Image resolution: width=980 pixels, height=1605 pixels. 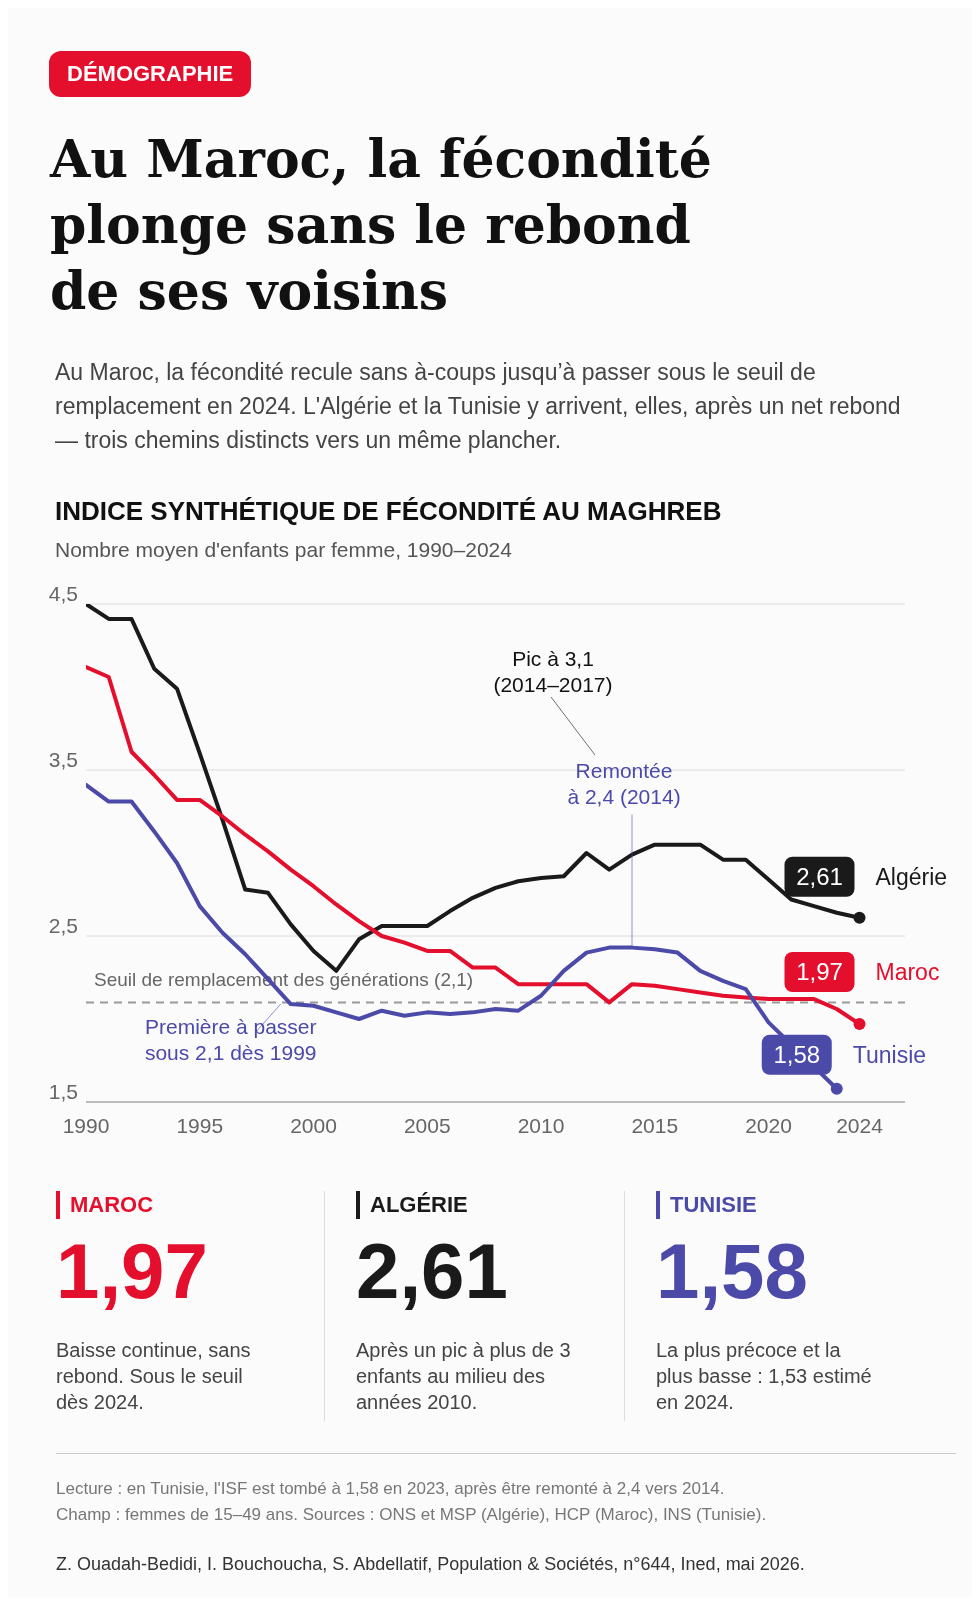 I want to click on data-label: 2,61, so click(x=819, y=876).